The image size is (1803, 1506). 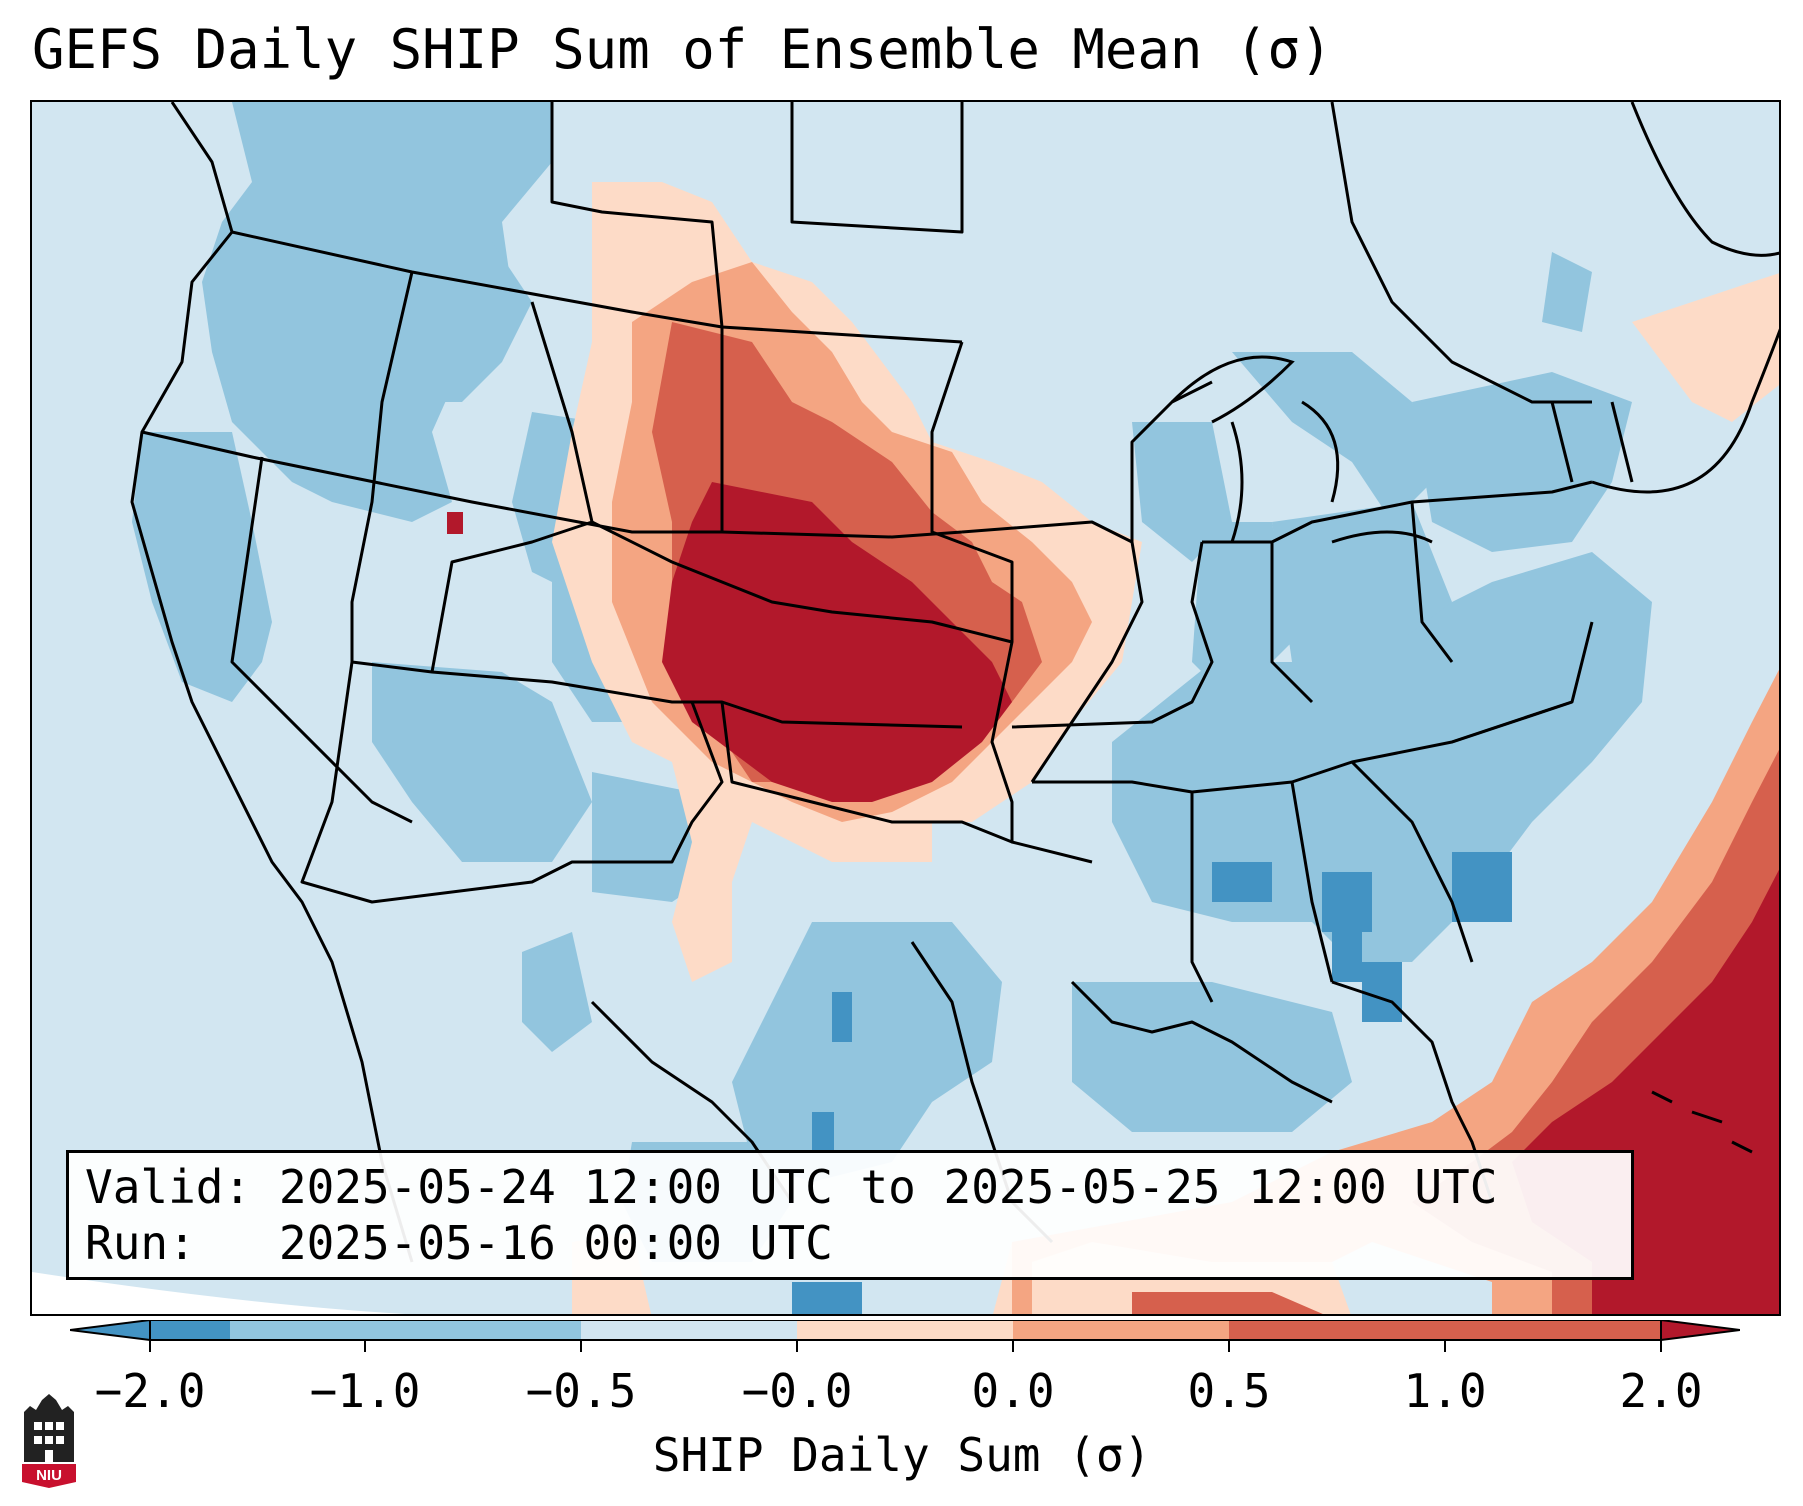 I want to click on colorbar-tick-label: 0.5, so click(x=1229, y=1391).